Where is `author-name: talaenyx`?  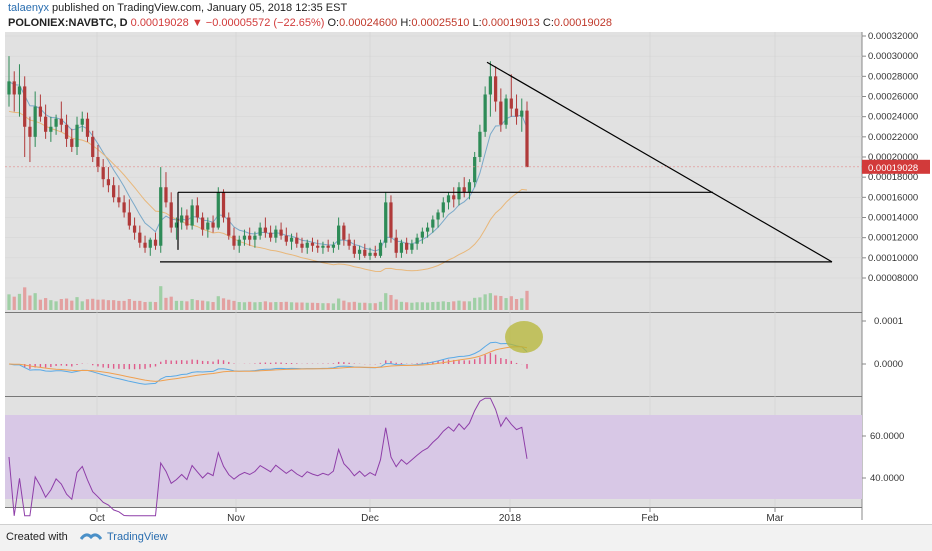 author-name: talaenyx is located at coordinates (28, 8).